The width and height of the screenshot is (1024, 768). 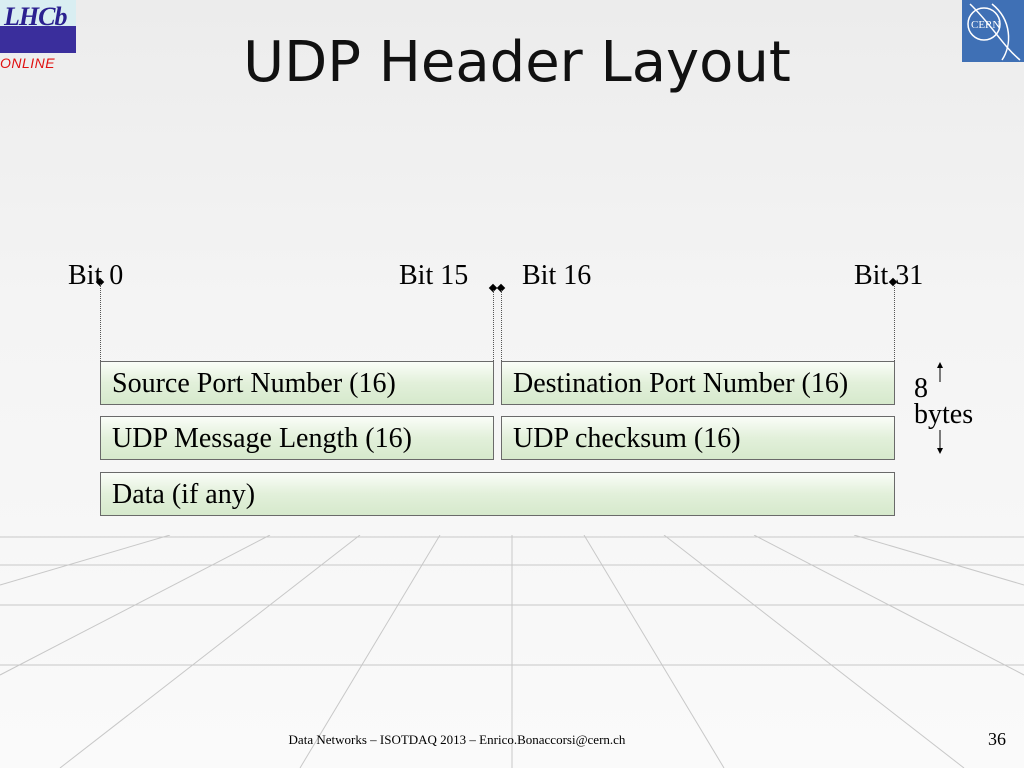 I want to click on bit-15-label: Bit 15, so click(x=434, y=275).